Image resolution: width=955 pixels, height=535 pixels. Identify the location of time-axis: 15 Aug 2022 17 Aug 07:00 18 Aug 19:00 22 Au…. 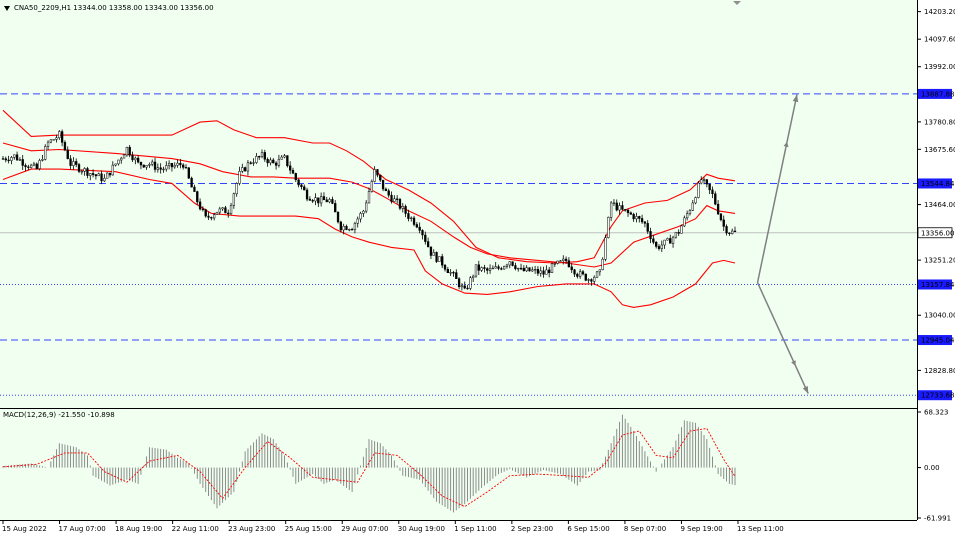
(393, 526).